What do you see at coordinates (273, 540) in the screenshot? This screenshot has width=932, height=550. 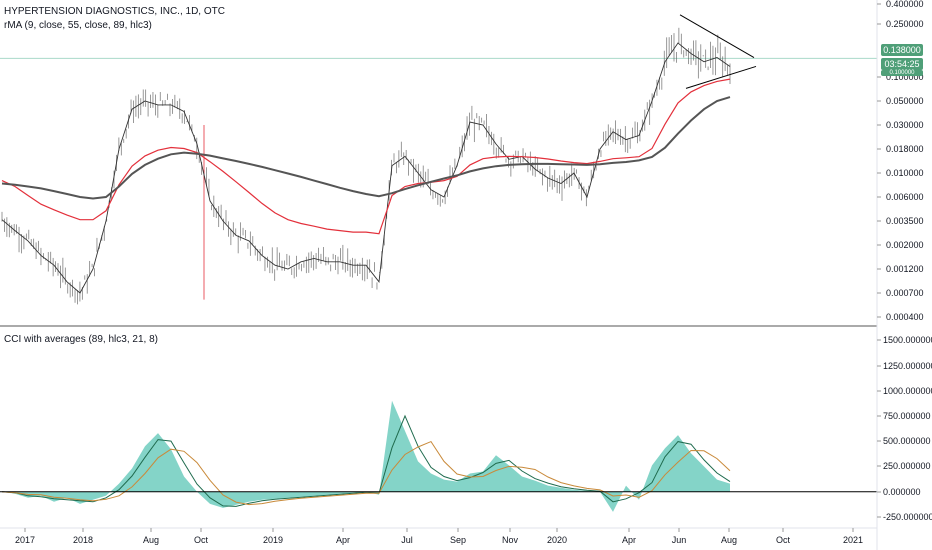 I see `time-tick-label: 2019` at bounding box center [273, 540].